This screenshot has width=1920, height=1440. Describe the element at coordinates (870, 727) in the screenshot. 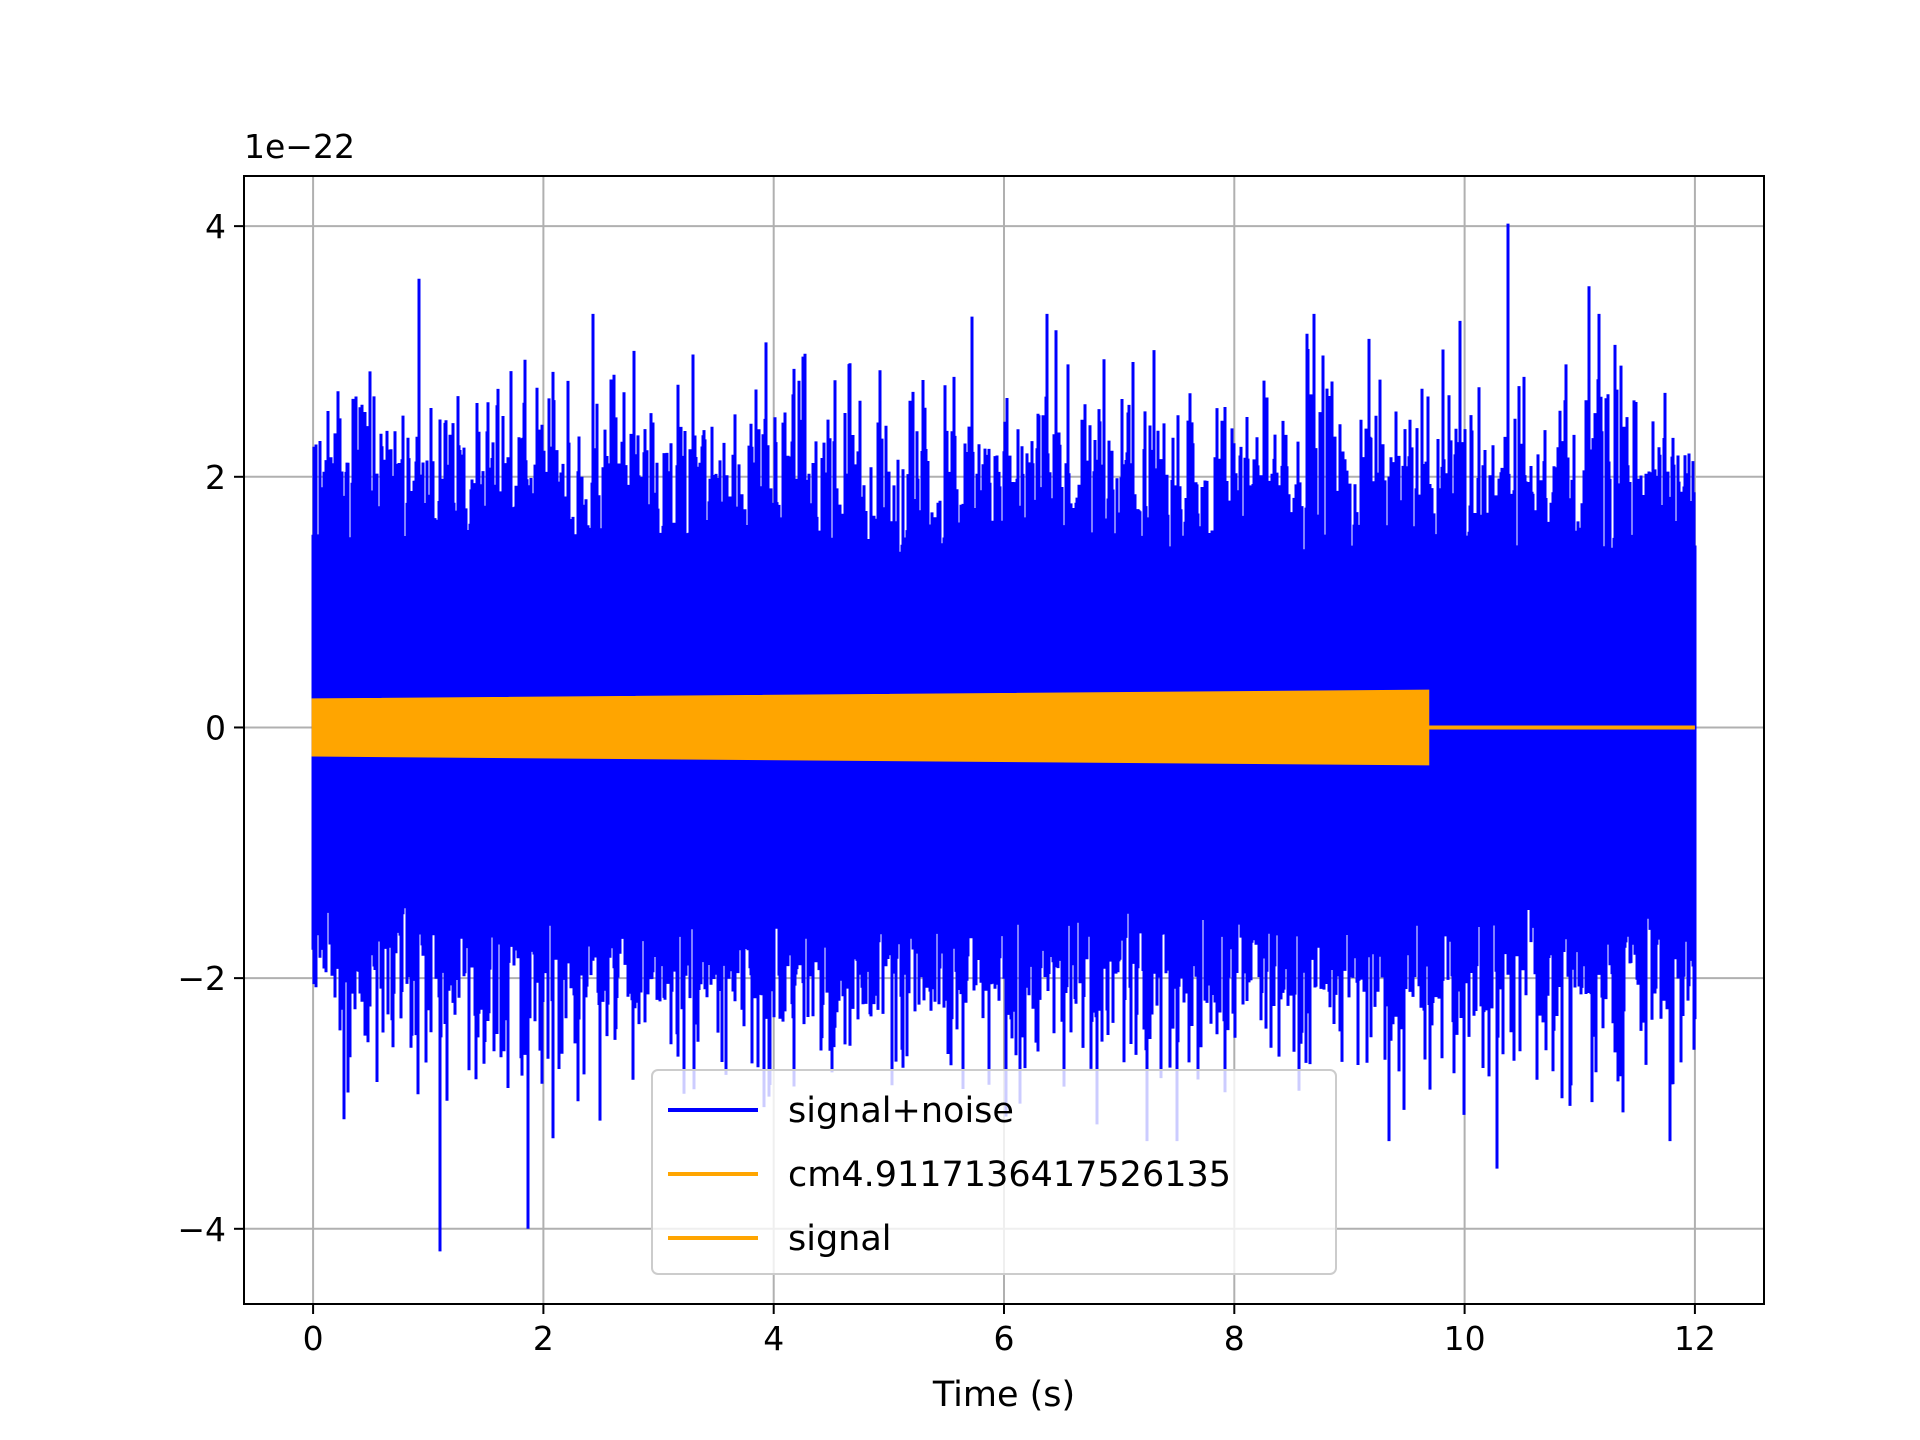

I see `series-signal-band` at that location.